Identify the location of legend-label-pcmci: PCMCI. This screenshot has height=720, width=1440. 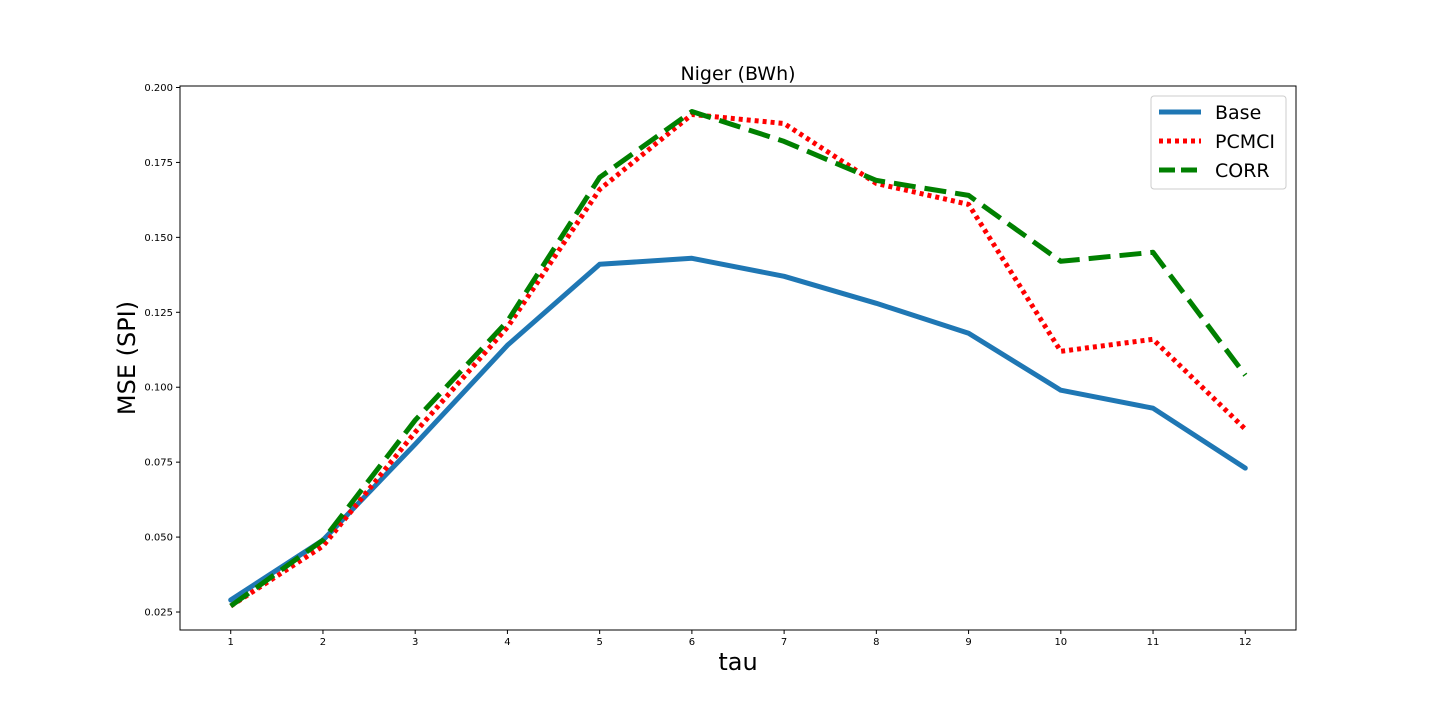
(1245, 142).